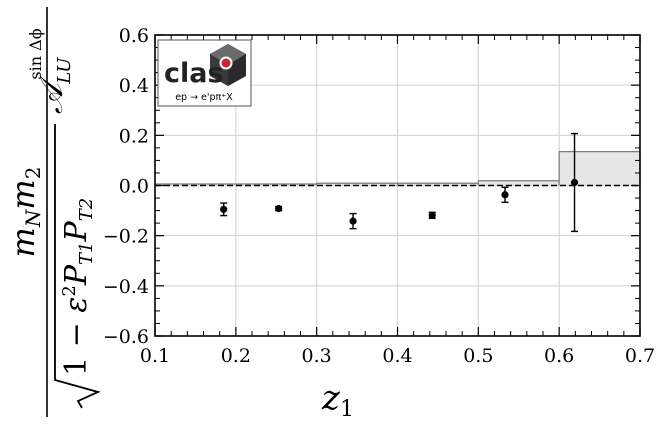  Describe the element at coordinates (640, 356) in the screenshot. I see `x-tick-label: 0.7` at that location.